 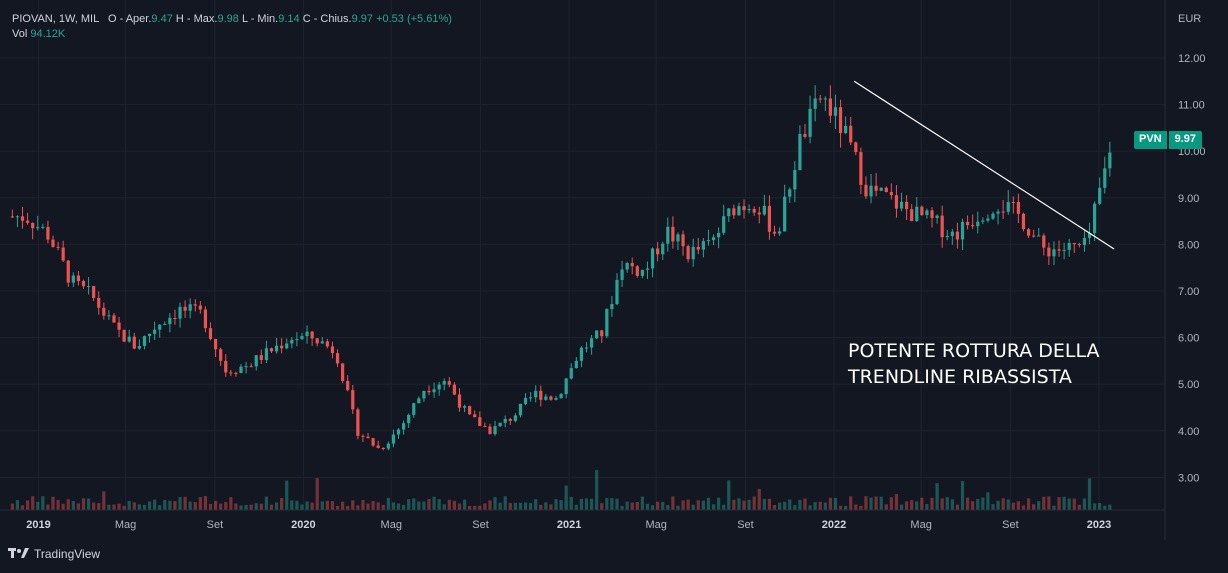 What do you see at coordinates (1150, 140) in the screenshot?
I see `price-tag-symbol: PVN` at bounding box center [1150, 140].